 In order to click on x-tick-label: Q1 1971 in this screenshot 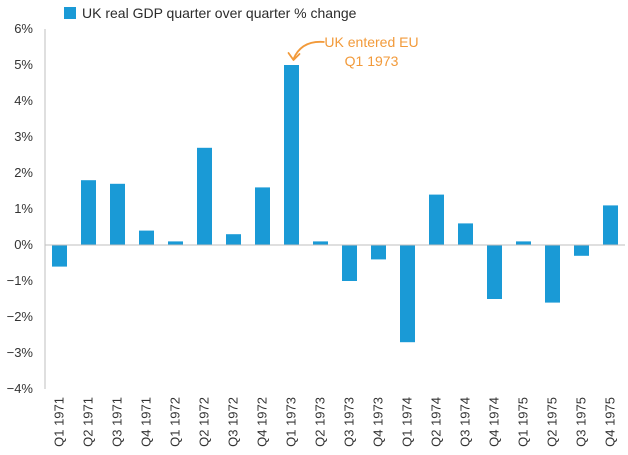, I will do `click(59, 422)`.